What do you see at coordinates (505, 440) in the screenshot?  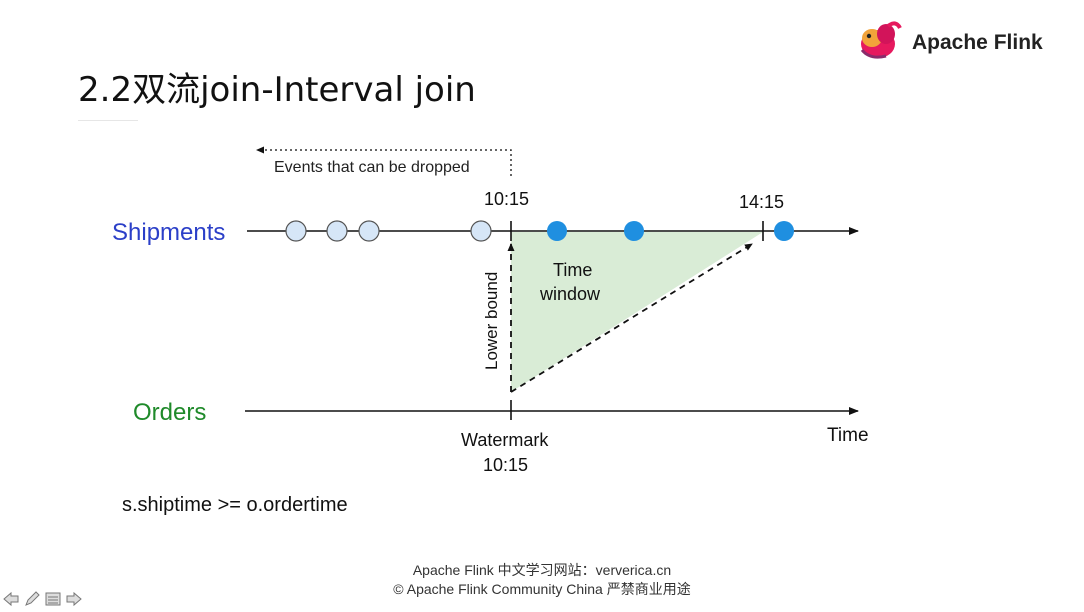 I see `watermark-label: Watermark` at bounding box center [505, 440].